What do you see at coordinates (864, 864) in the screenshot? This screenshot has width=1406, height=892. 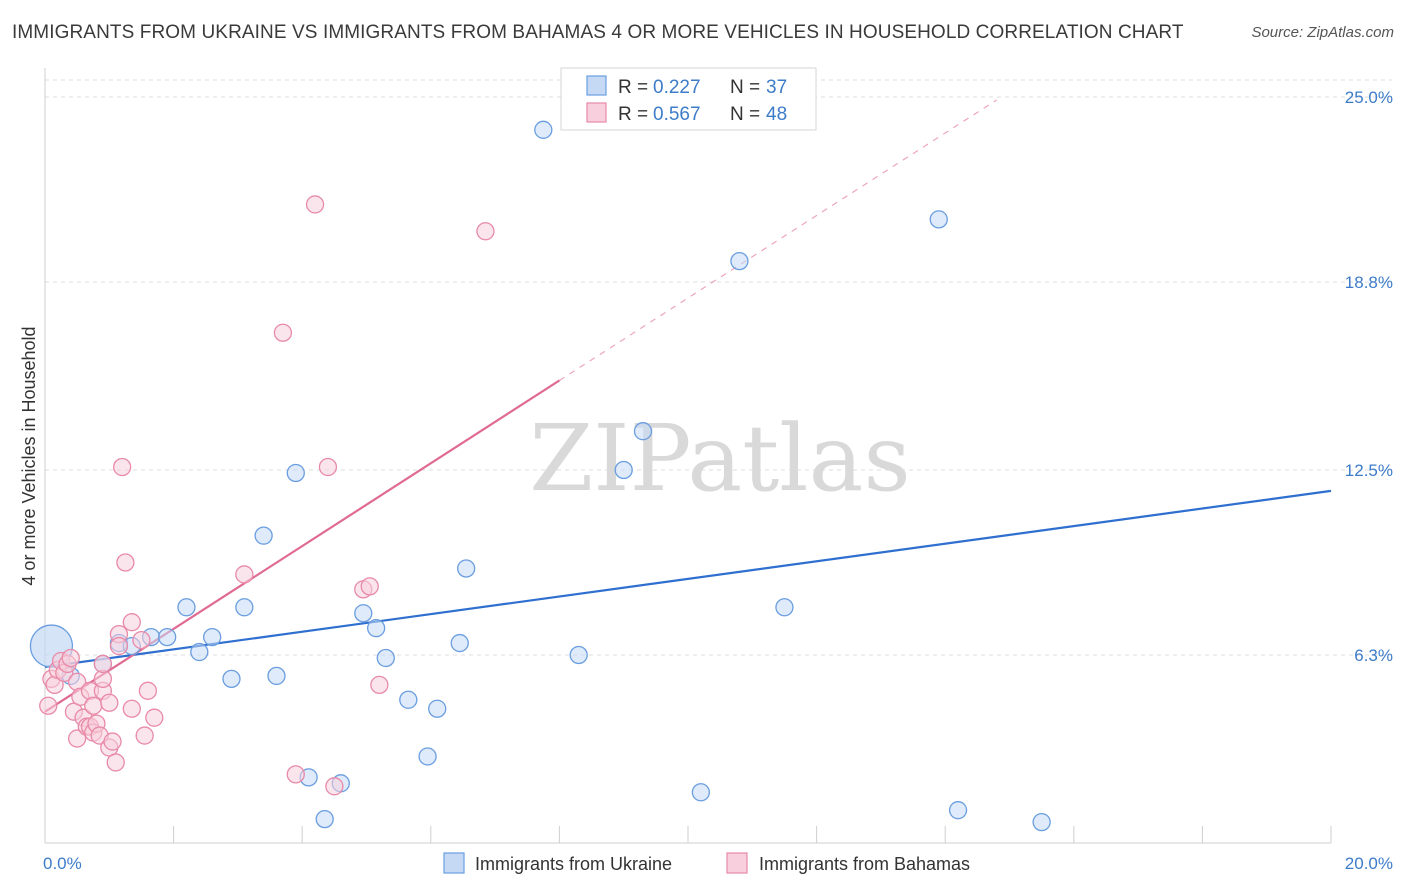 I see `bottom-legend-label-bahamas: Immigrants from Bahamas` at bounding box center [864, 864].